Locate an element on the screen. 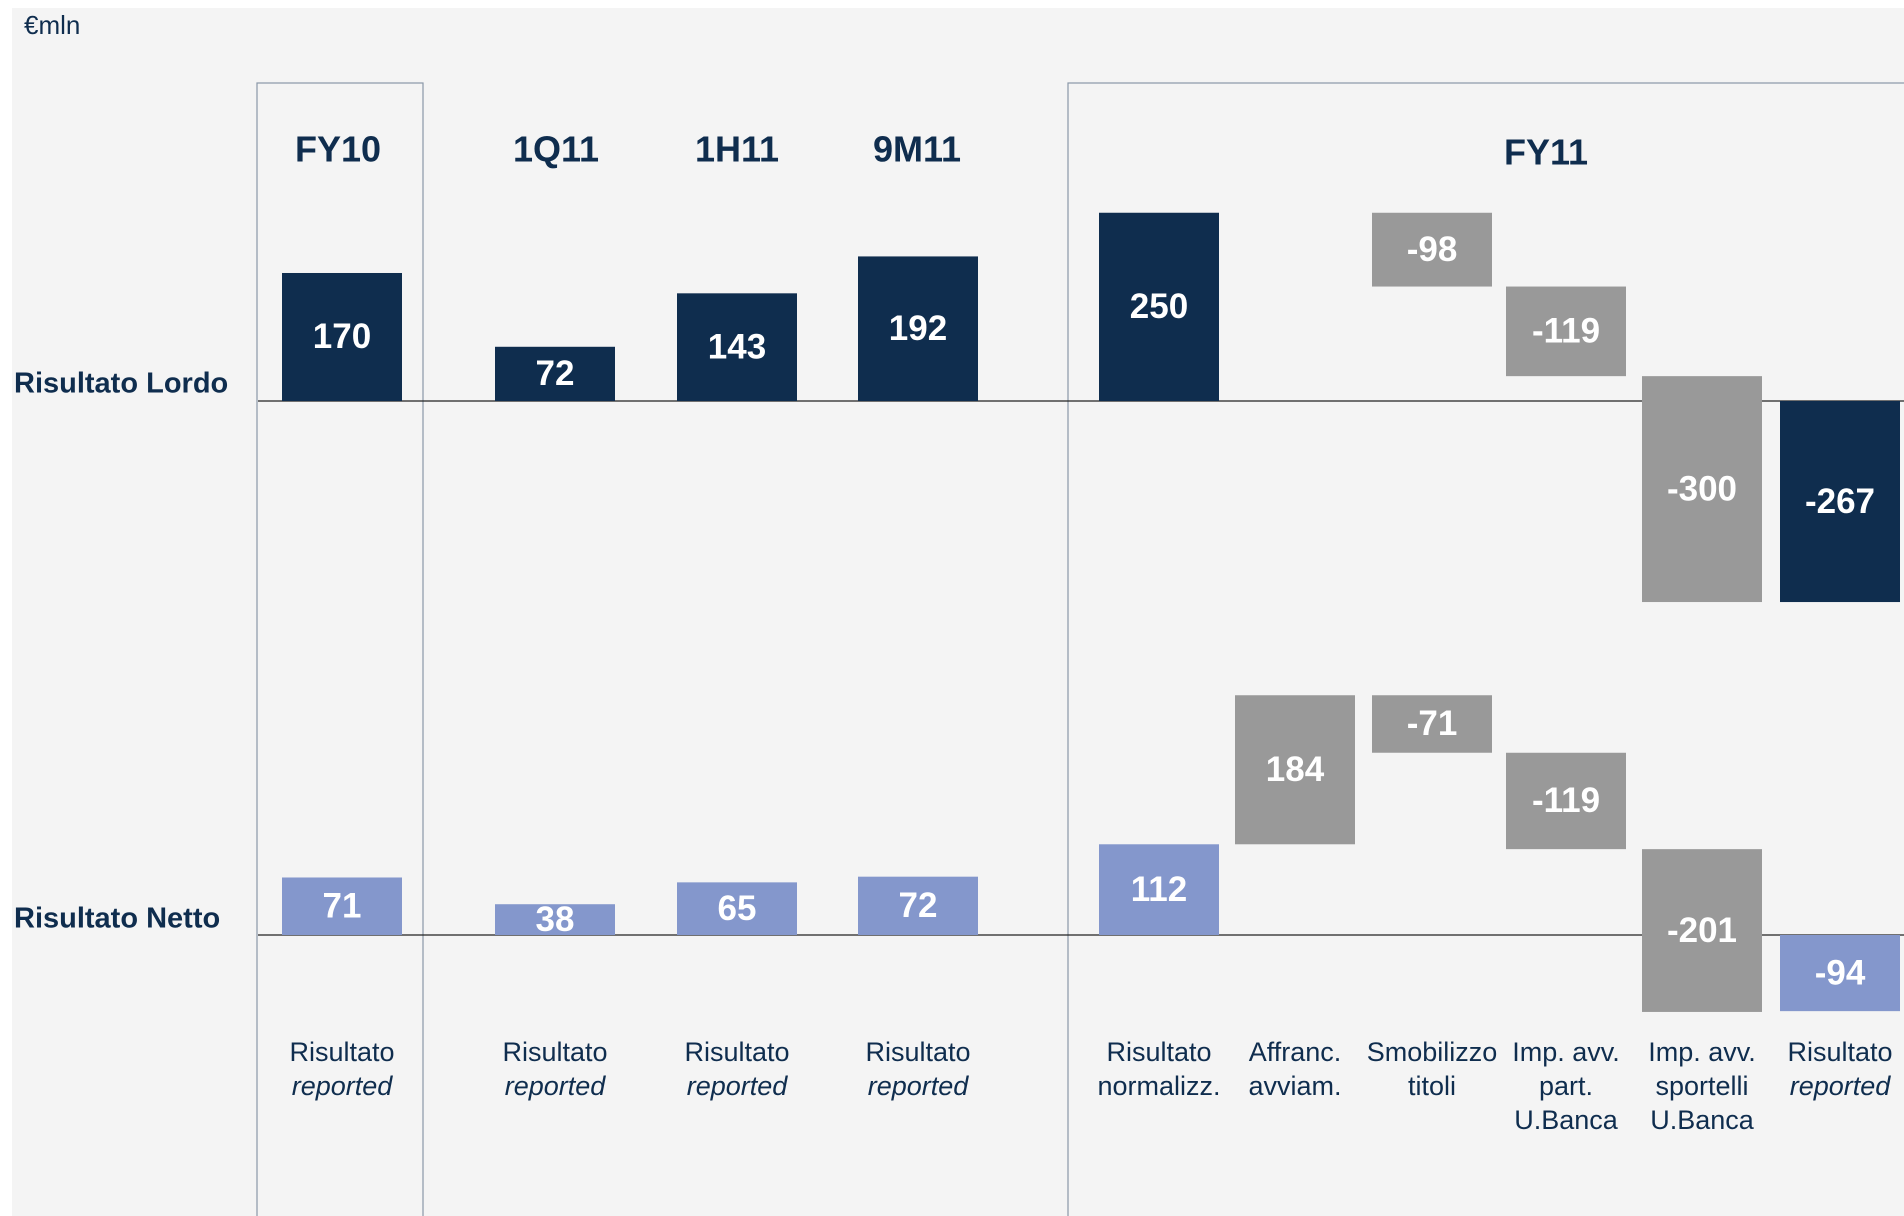 The width and height of the screenshot is (1904, 1216). group-box is located at coordinates (340, 649).